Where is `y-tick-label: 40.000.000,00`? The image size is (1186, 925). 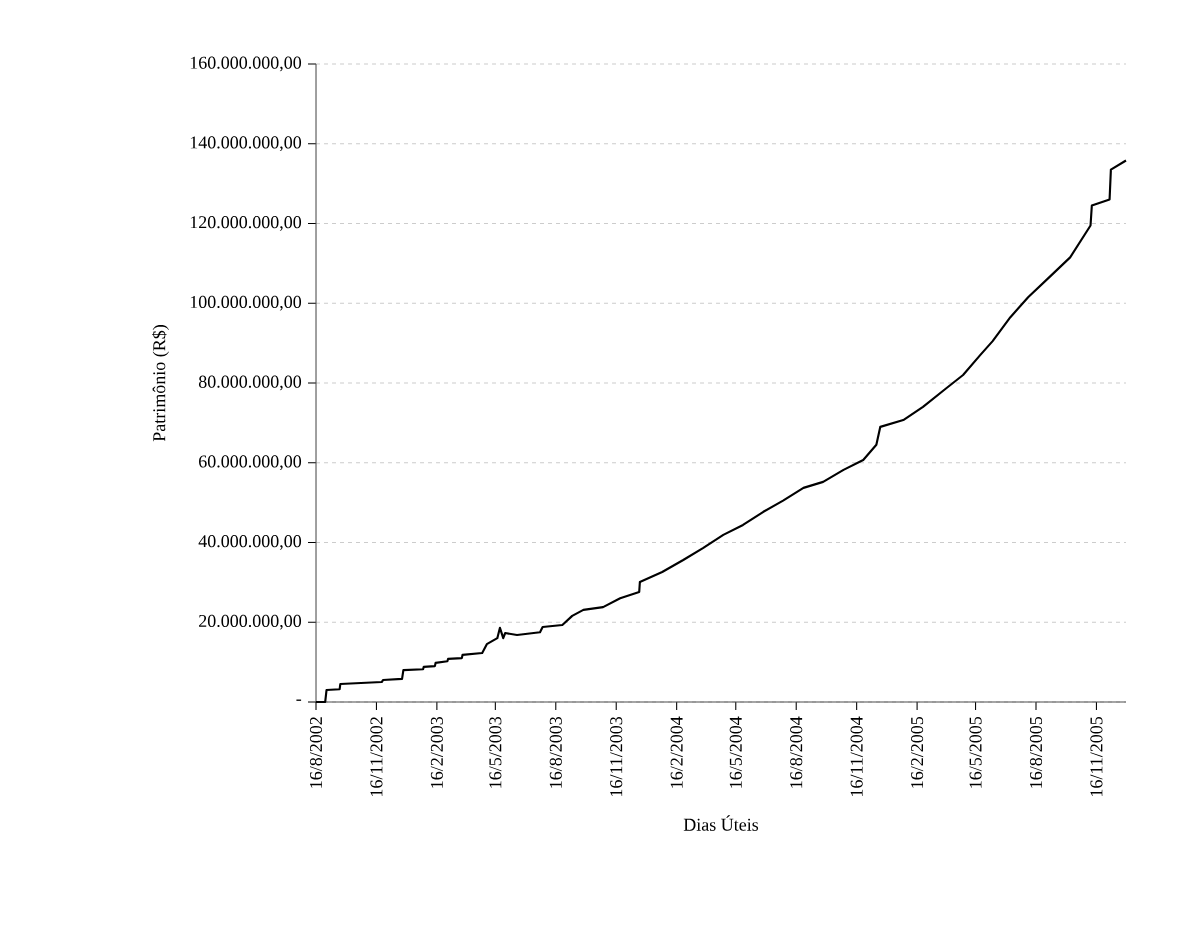
y-tick-label: 40.000.000,00 is located at coordinates (250, 542).